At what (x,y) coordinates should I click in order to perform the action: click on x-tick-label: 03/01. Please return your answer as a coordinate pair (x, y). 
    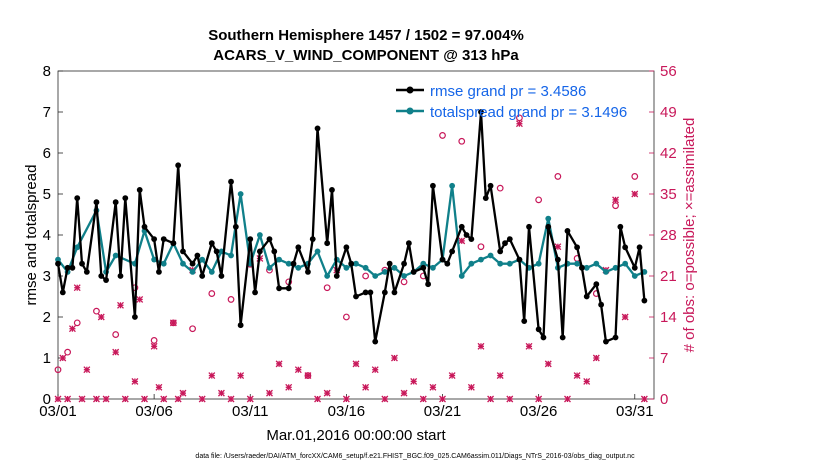
    Looking at the image, I should click on (58, 411).